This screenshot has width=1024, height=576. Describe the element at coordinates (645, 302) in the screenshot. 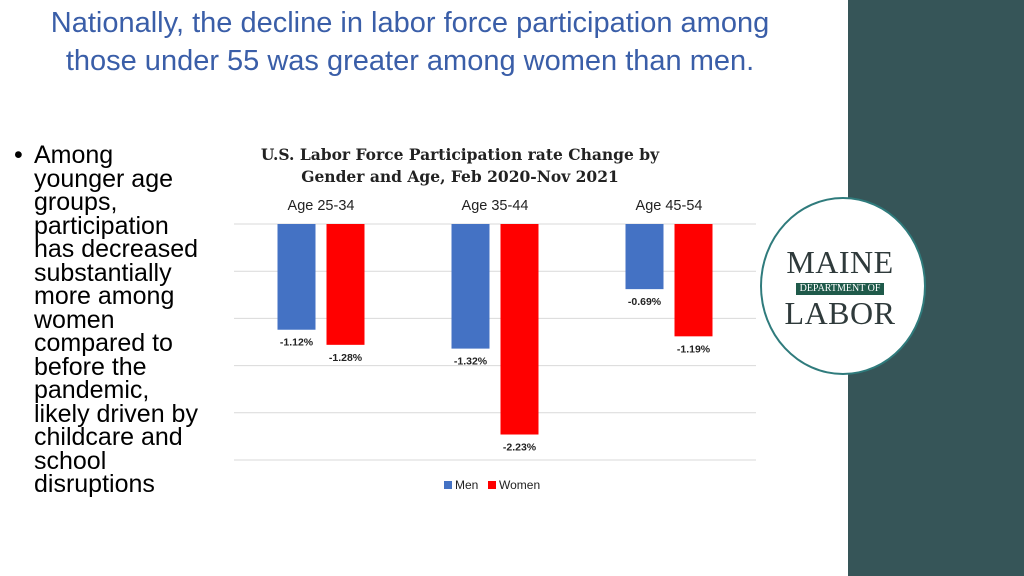

I see `data-label: -0.69%` at that location.